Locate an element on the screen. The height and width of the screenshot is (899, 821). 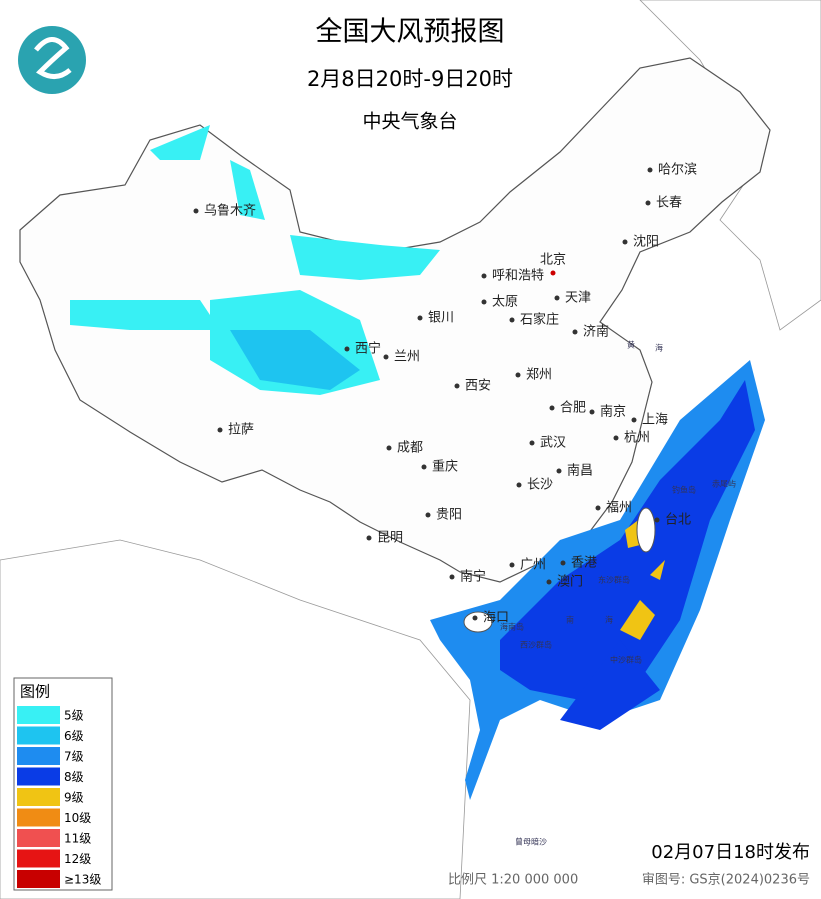
city-label: 重庆 is located at coordinates (445, 467).